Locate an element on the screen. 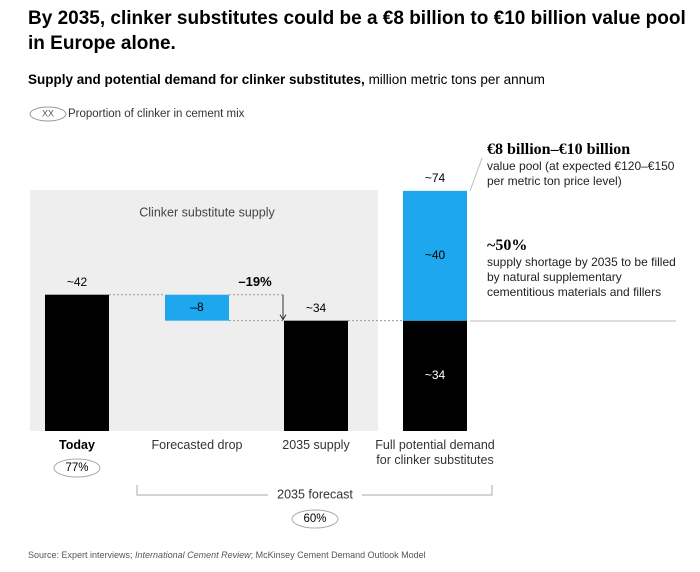 Image resolution: width=700 pixels, height=572 pixels. annotation-heading: €8 billion–€10 billion is located at coordinates (559, 149).